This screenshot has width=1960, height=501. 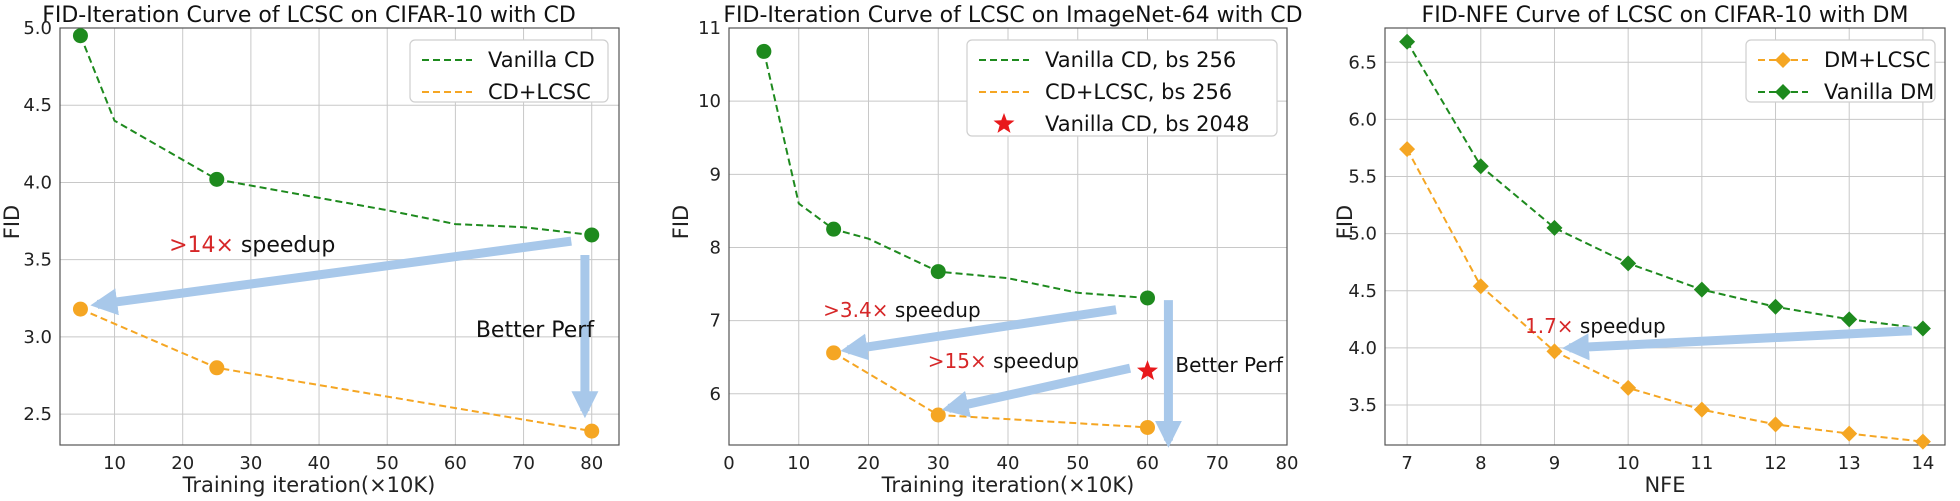 I want to click on y-tick-label: 3.0, so click(x=37, y=337).